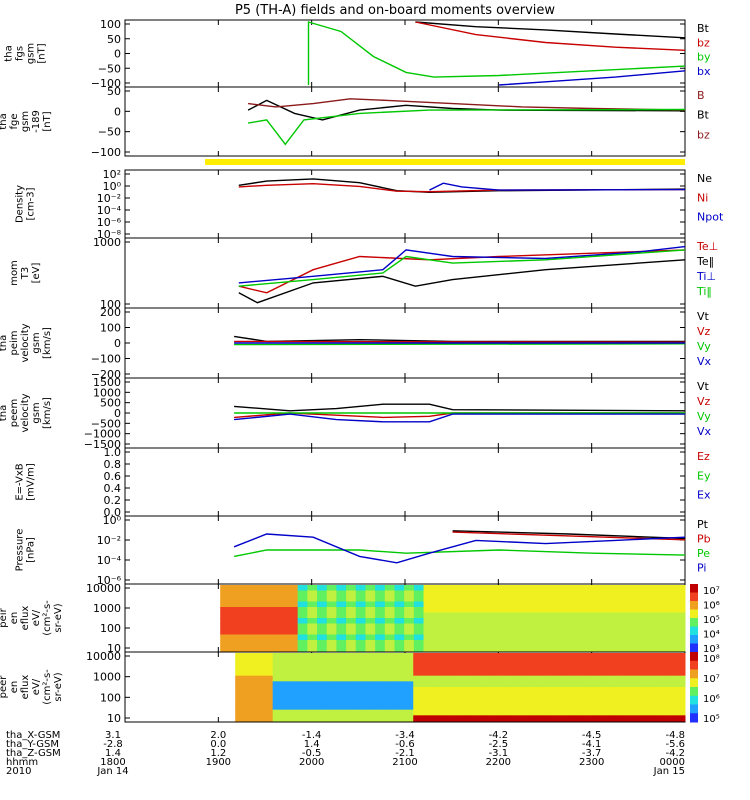 The height and width of the screenshot is (800, 750). Describe the element at coordinates (694, 614) in the screenshot. I see `colorbar-segment` at that location.